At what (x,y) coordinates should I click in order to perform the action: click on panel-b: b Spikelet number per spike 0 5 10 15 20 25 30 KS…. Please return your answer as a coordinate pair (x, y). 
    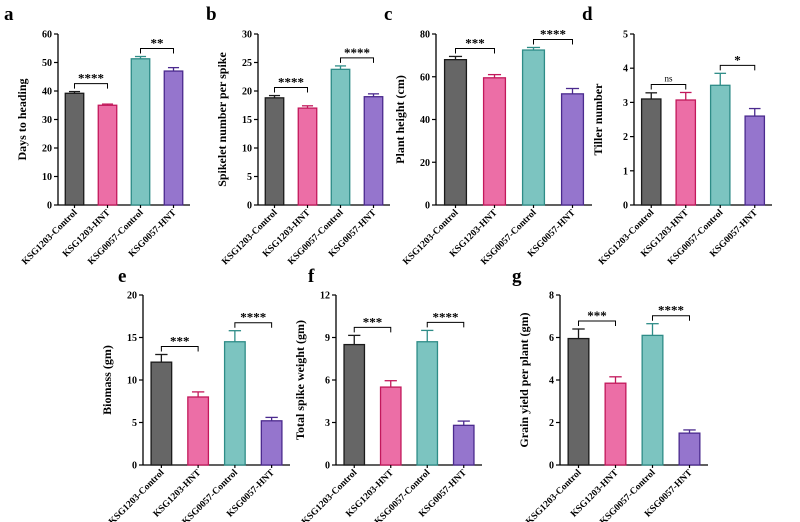
    Looking at the image, I should click on (298, 135).